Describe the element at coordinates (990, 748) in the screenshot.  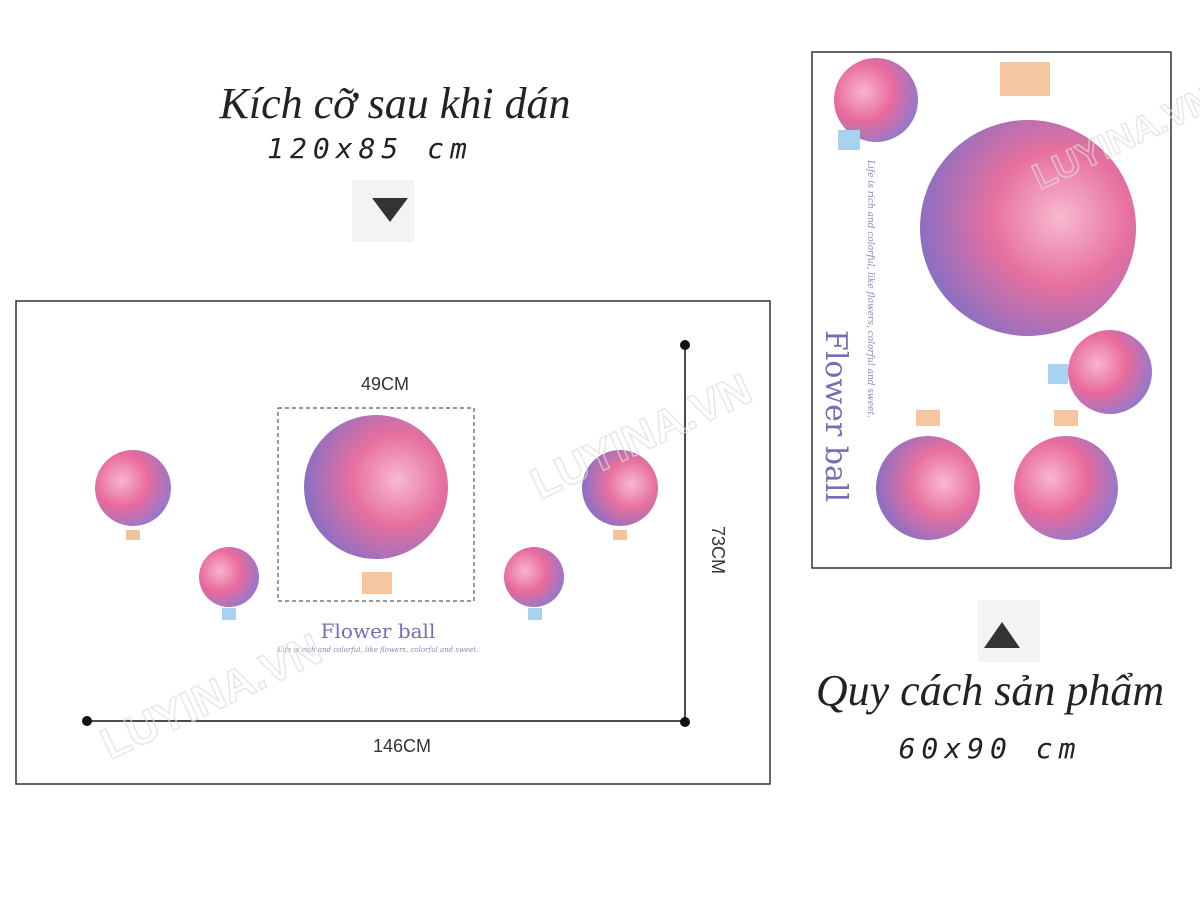
I see `right-size: 60x90 cm` at that location.